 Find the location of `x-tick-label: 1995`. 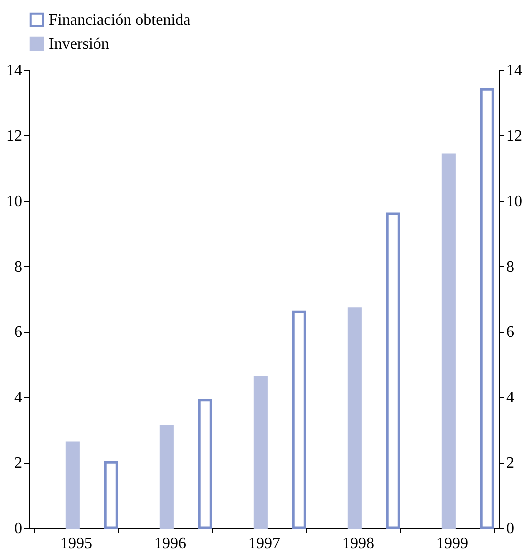

x-tick-label: 1995 is located at coordinates (76, 544).